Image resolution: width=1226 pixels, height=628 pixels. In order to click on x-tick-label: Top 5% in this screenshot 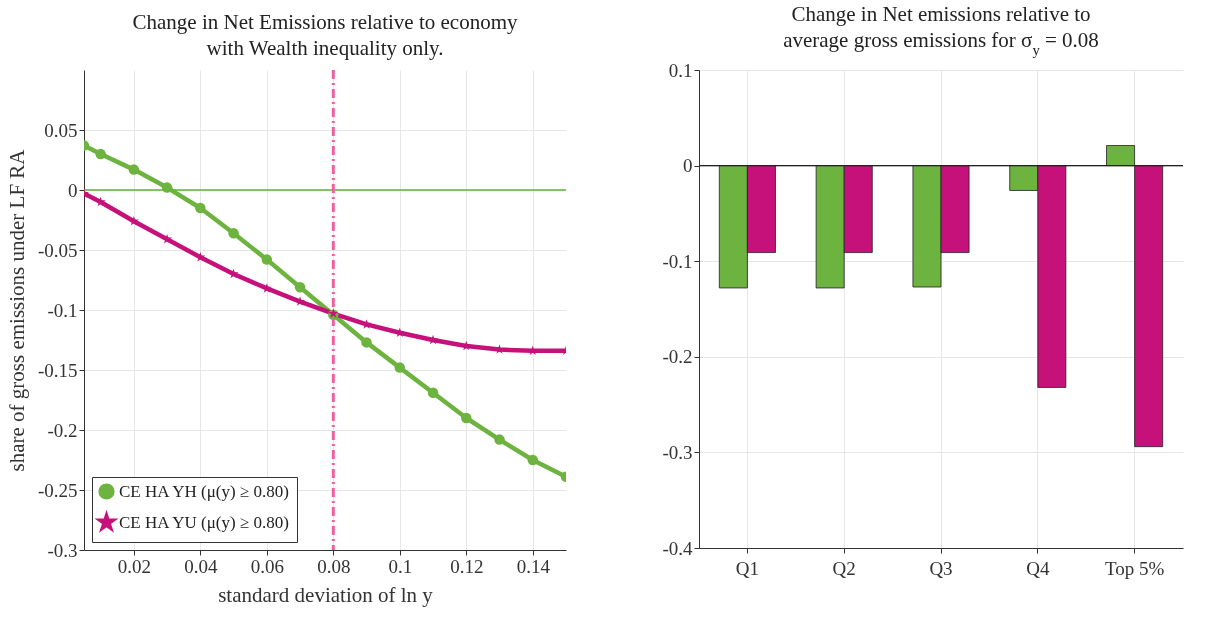, I will do `click(1134, 568)`.